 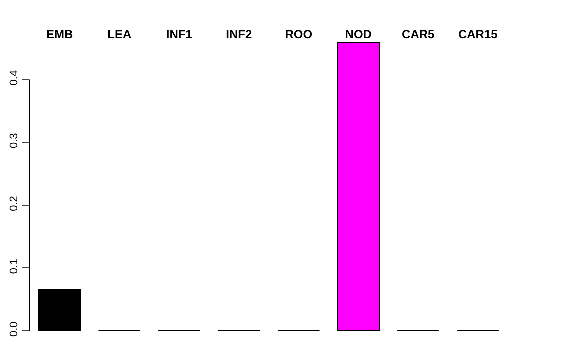 I want to click on x-tick-label: INF1, so click(x=179, y=35).